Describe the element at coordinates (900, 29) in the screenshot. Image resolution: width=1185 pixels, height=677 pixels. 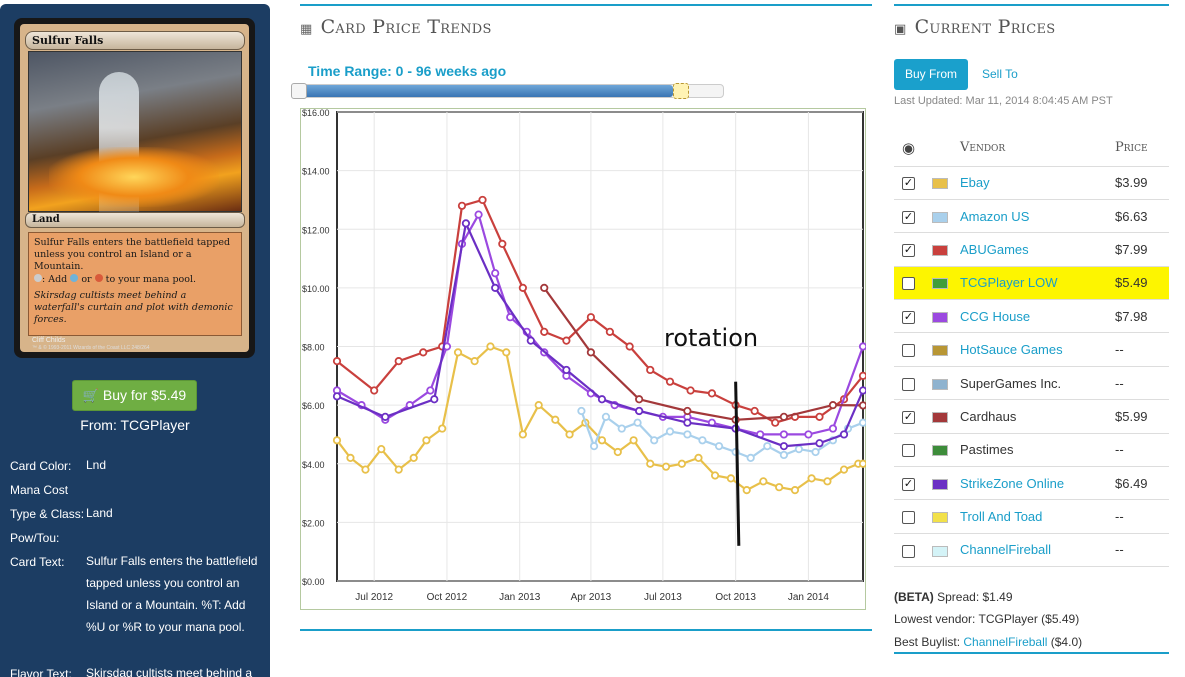
I see `money-icon: ▣` at that location.